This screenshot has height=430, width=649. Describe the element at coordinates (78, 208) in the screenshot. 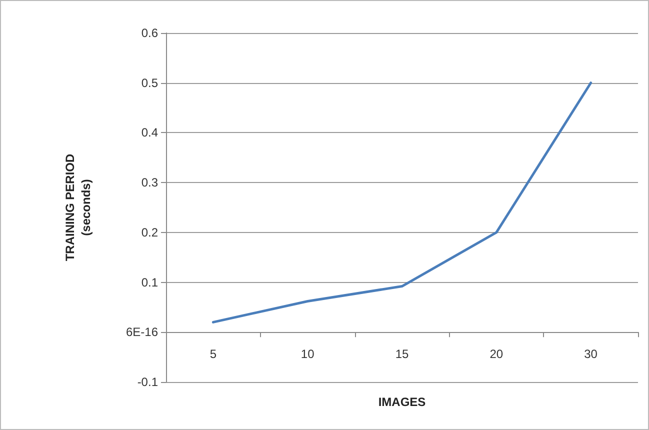

I see `y-axis-title: TRAINING PERIOD (seconds)` at that location.